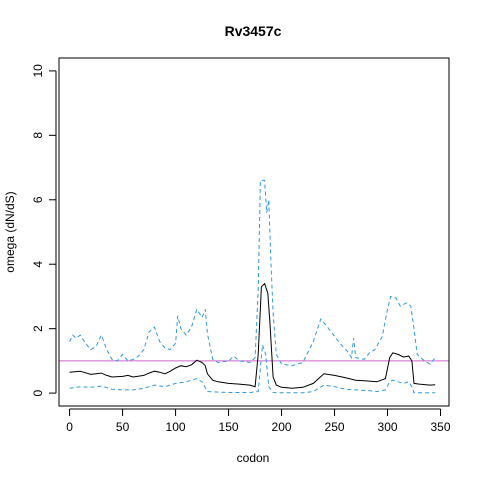  Describe the element at coordinates (10, 231) in the screenshot. I see `y-axis-label: omega (dN/dS)` at that location.